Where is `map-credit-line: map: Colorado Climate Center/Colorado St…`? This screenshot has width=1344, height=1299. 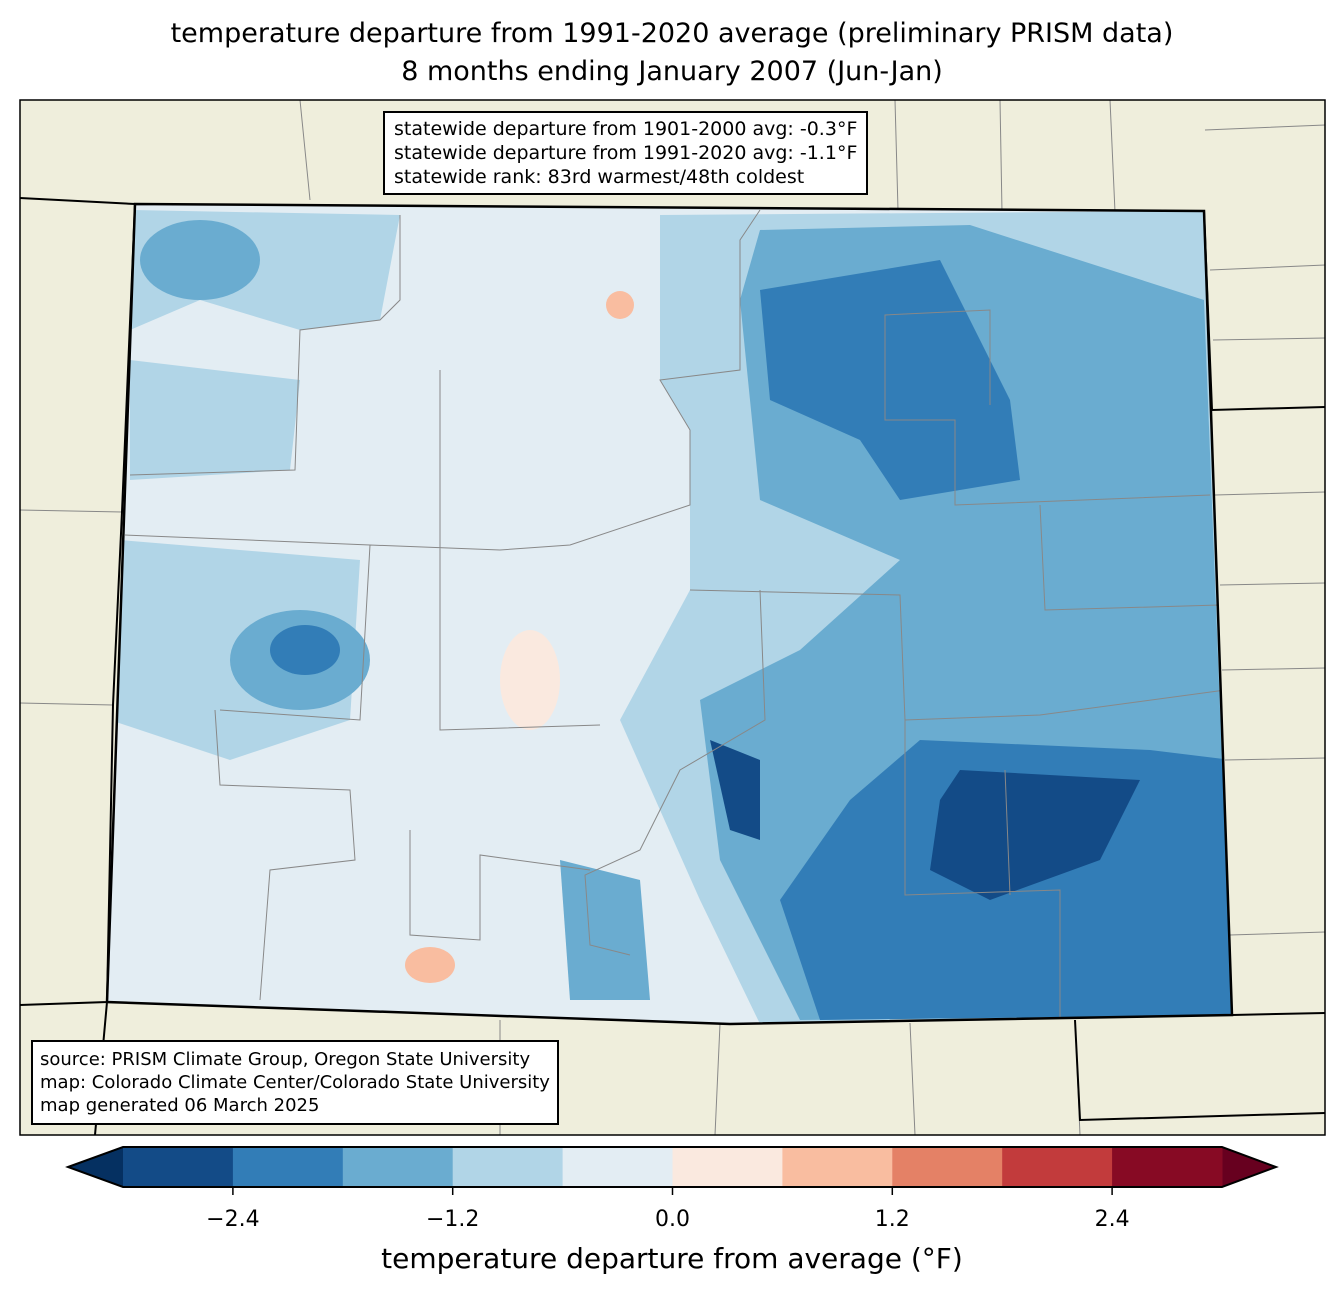
map-credit-line: map: Colorado Climate Center/Colorado St… is located at coordinates (295, 1082).